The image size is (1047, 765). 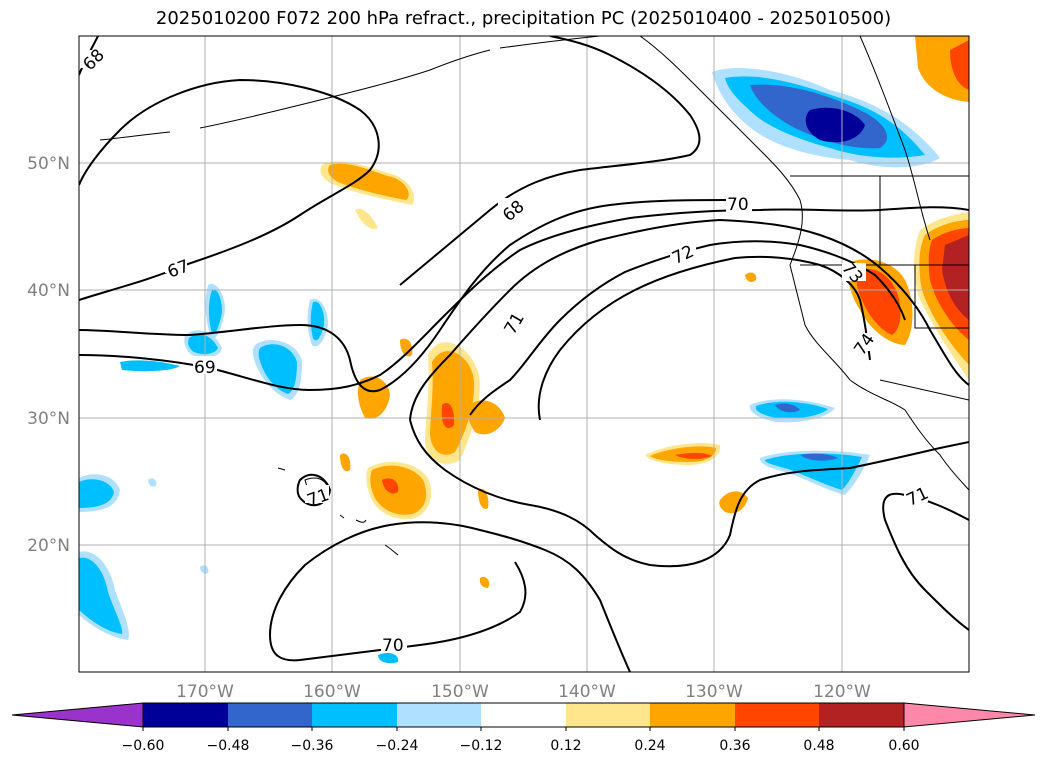 What do you see at coordinates (48, 355) in the screenshot?
I see `lat-tick-labels: 50°N 40°N 30°N 20°N` at bounding box center [48, 355].